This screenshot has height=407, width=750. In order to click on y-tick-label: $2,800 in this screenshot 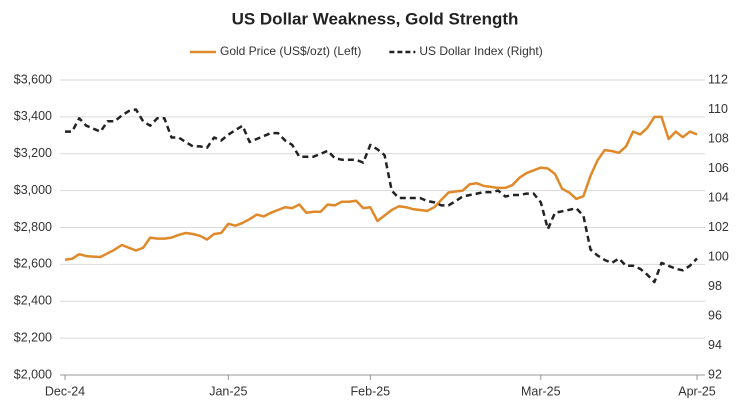, I will do `click(33, 227)`.